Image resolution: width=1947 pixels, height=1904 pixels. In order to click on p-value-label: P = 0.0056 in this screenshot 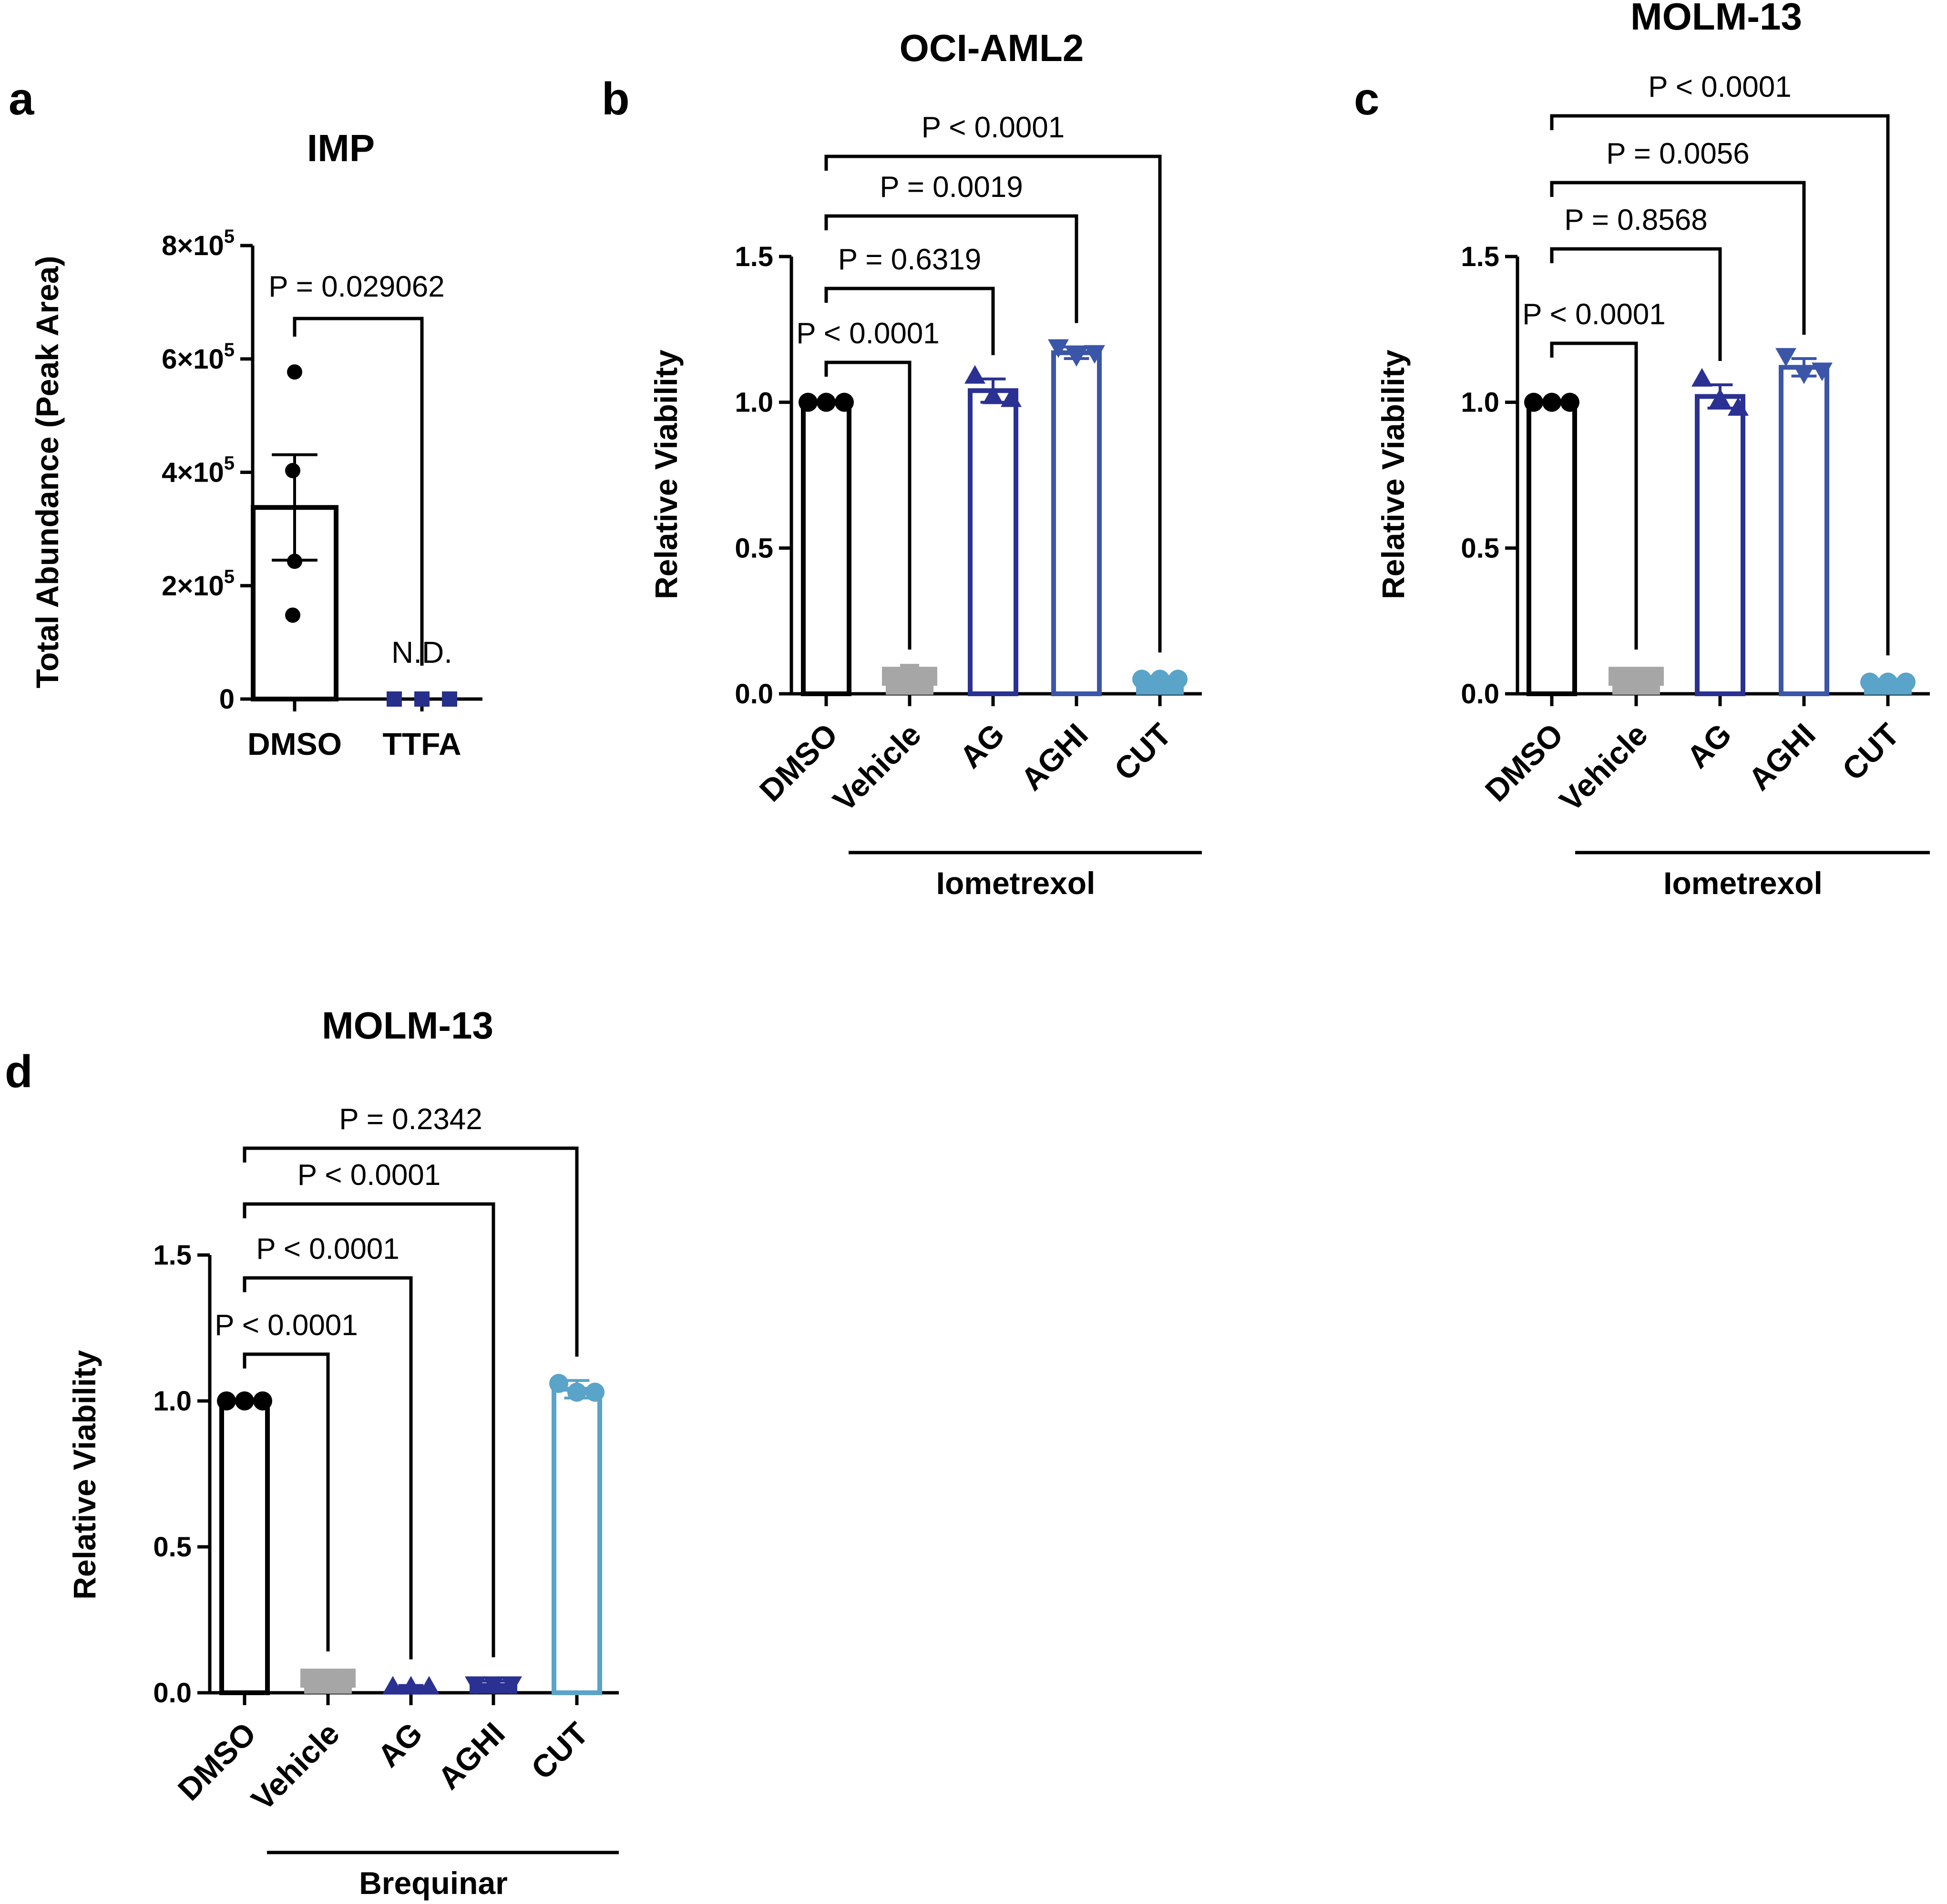, I will do `click(1678, 153)`.